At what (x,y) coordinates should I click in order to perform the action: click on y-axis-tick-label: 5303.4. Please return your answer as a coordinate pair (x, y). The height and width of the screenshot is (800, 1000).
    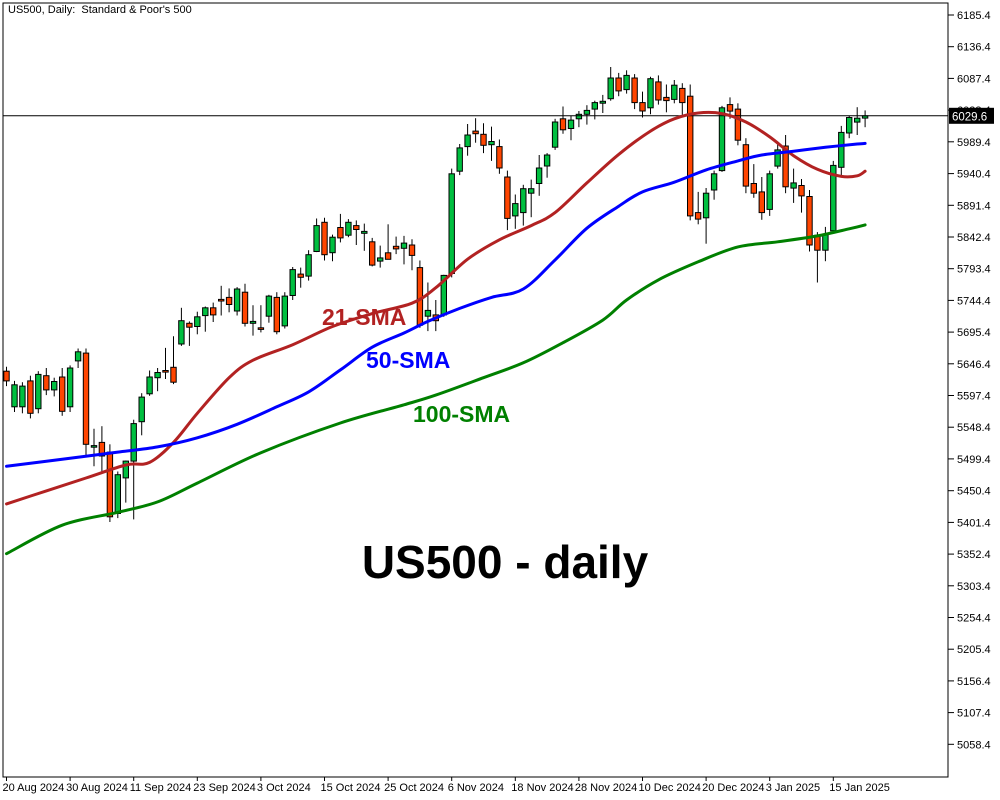
    Looking at the image, I should click on (974, 587).